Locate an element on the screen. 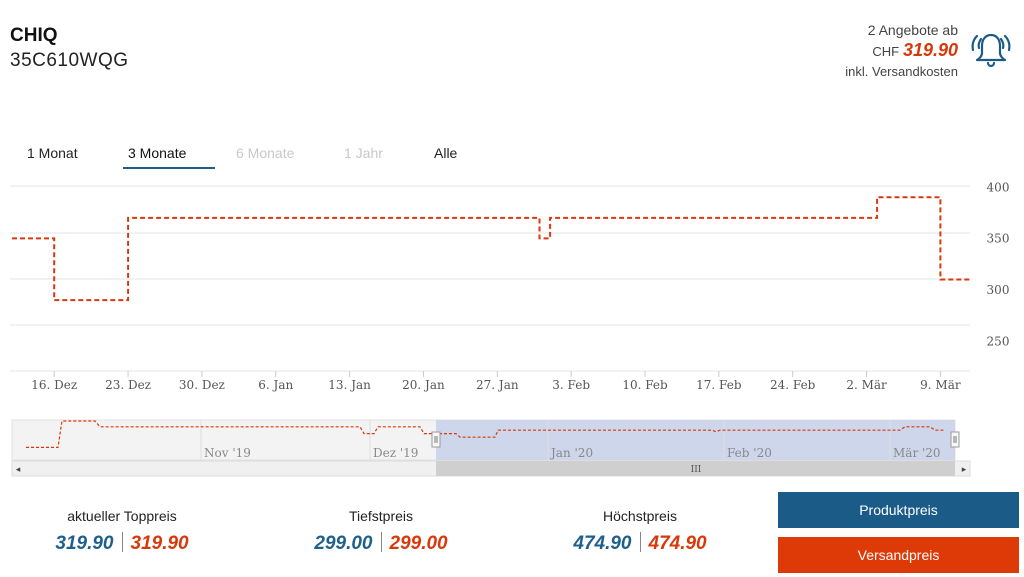  stat-product-value: 319.90 is located at coordinates (84, 543).